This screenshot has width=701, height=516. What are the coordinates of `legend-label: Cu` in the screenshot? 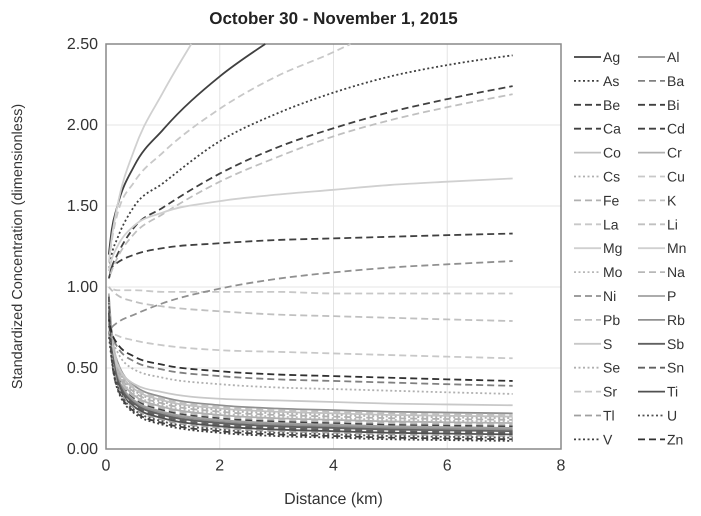 It's located at (676, 176).